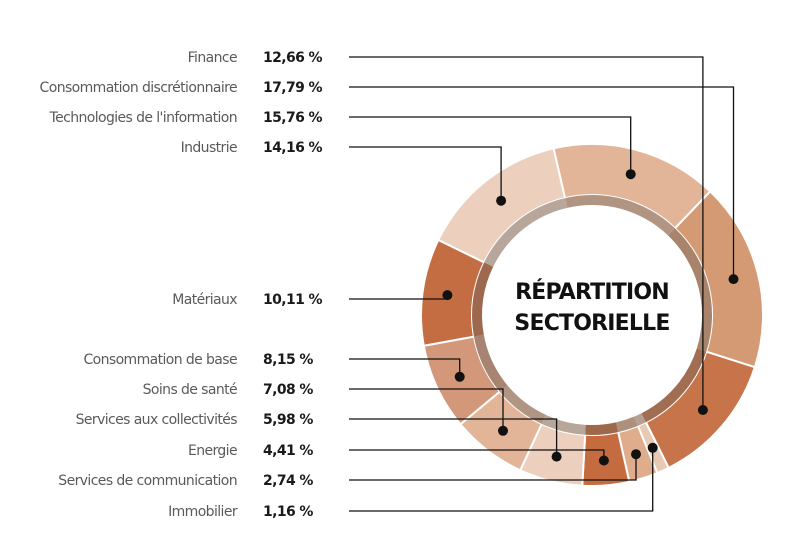 The height and width of the screenshot is (548, 791). Describe the element at coordinates (288, 512) in the screenshot. I see `value-immobilier: 1,16 %` at that location.